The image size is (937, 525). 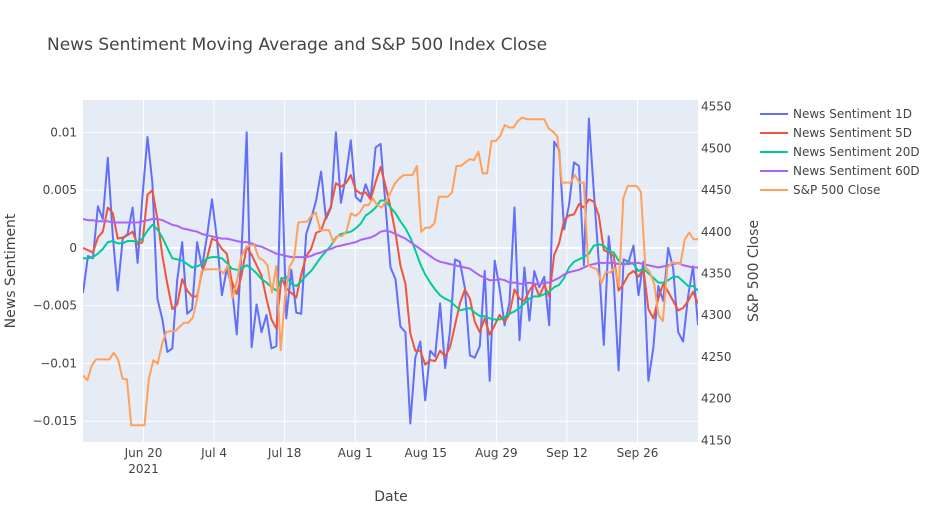 I want to click on y-tick-label: −0.01, so click(x=58, y=363).